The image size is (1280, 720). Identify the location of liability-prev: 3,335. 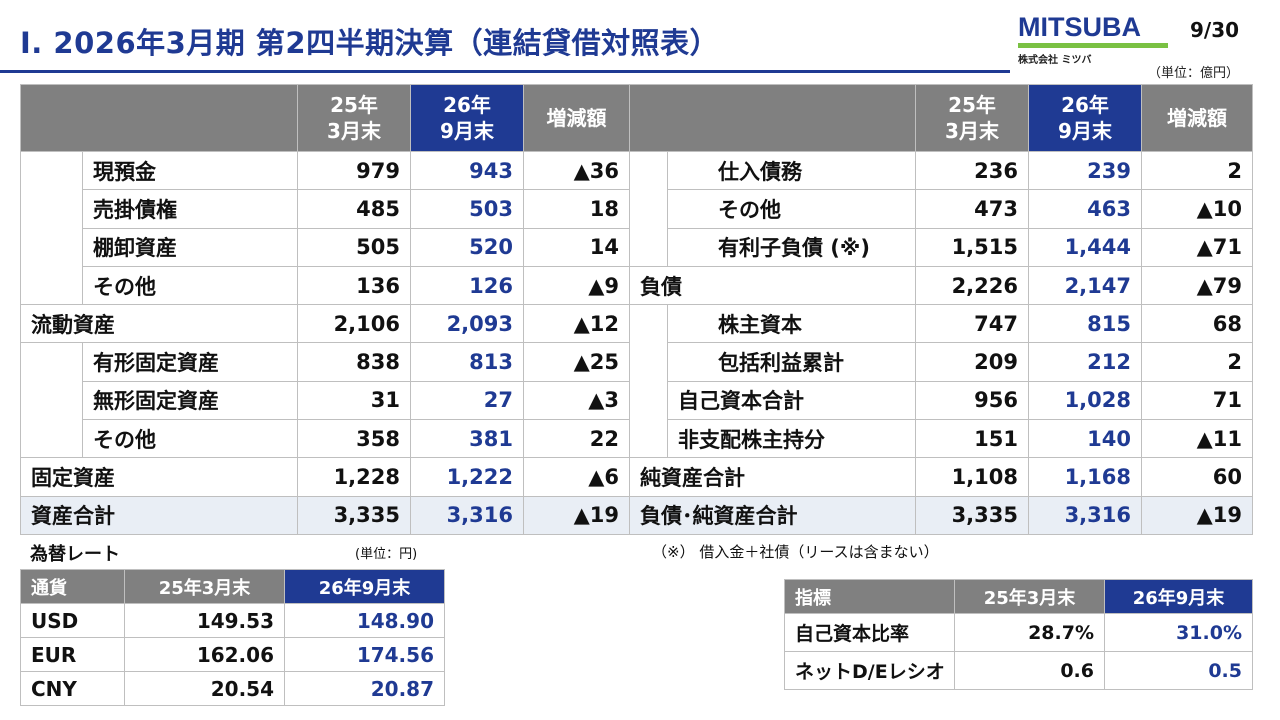
(972, 515).